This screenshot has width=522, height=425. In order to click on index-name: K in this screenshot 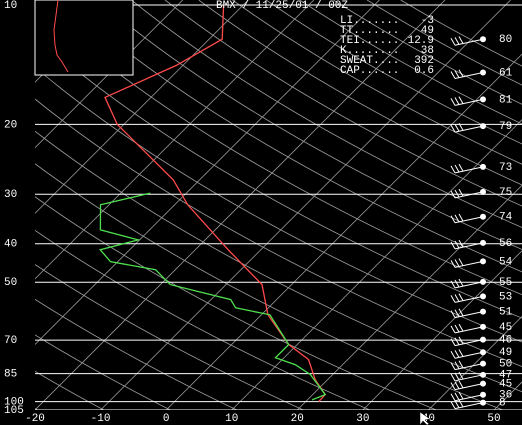, I will do `click(343, 51)`.